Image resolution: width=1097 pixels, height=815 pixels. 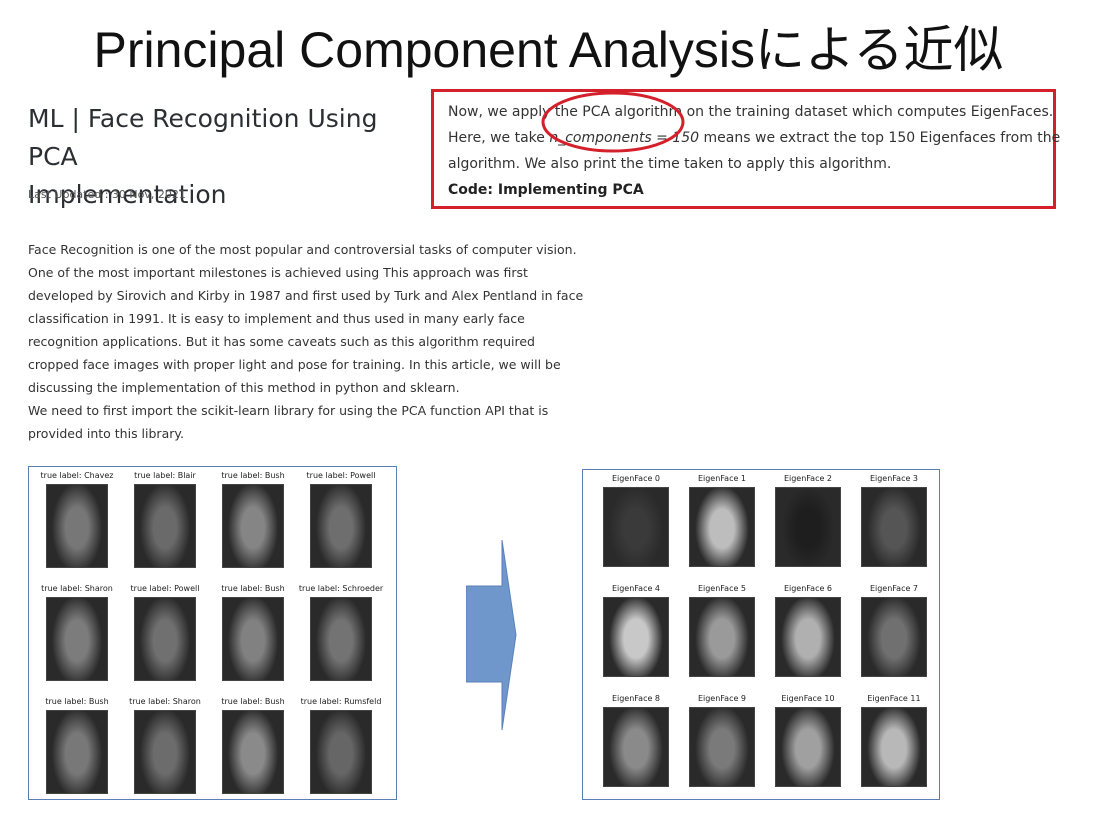 What do you see at coordinates (491, 635) in the screenshot?
I see `right-arrow-icon` at bounding box center [491, 635].